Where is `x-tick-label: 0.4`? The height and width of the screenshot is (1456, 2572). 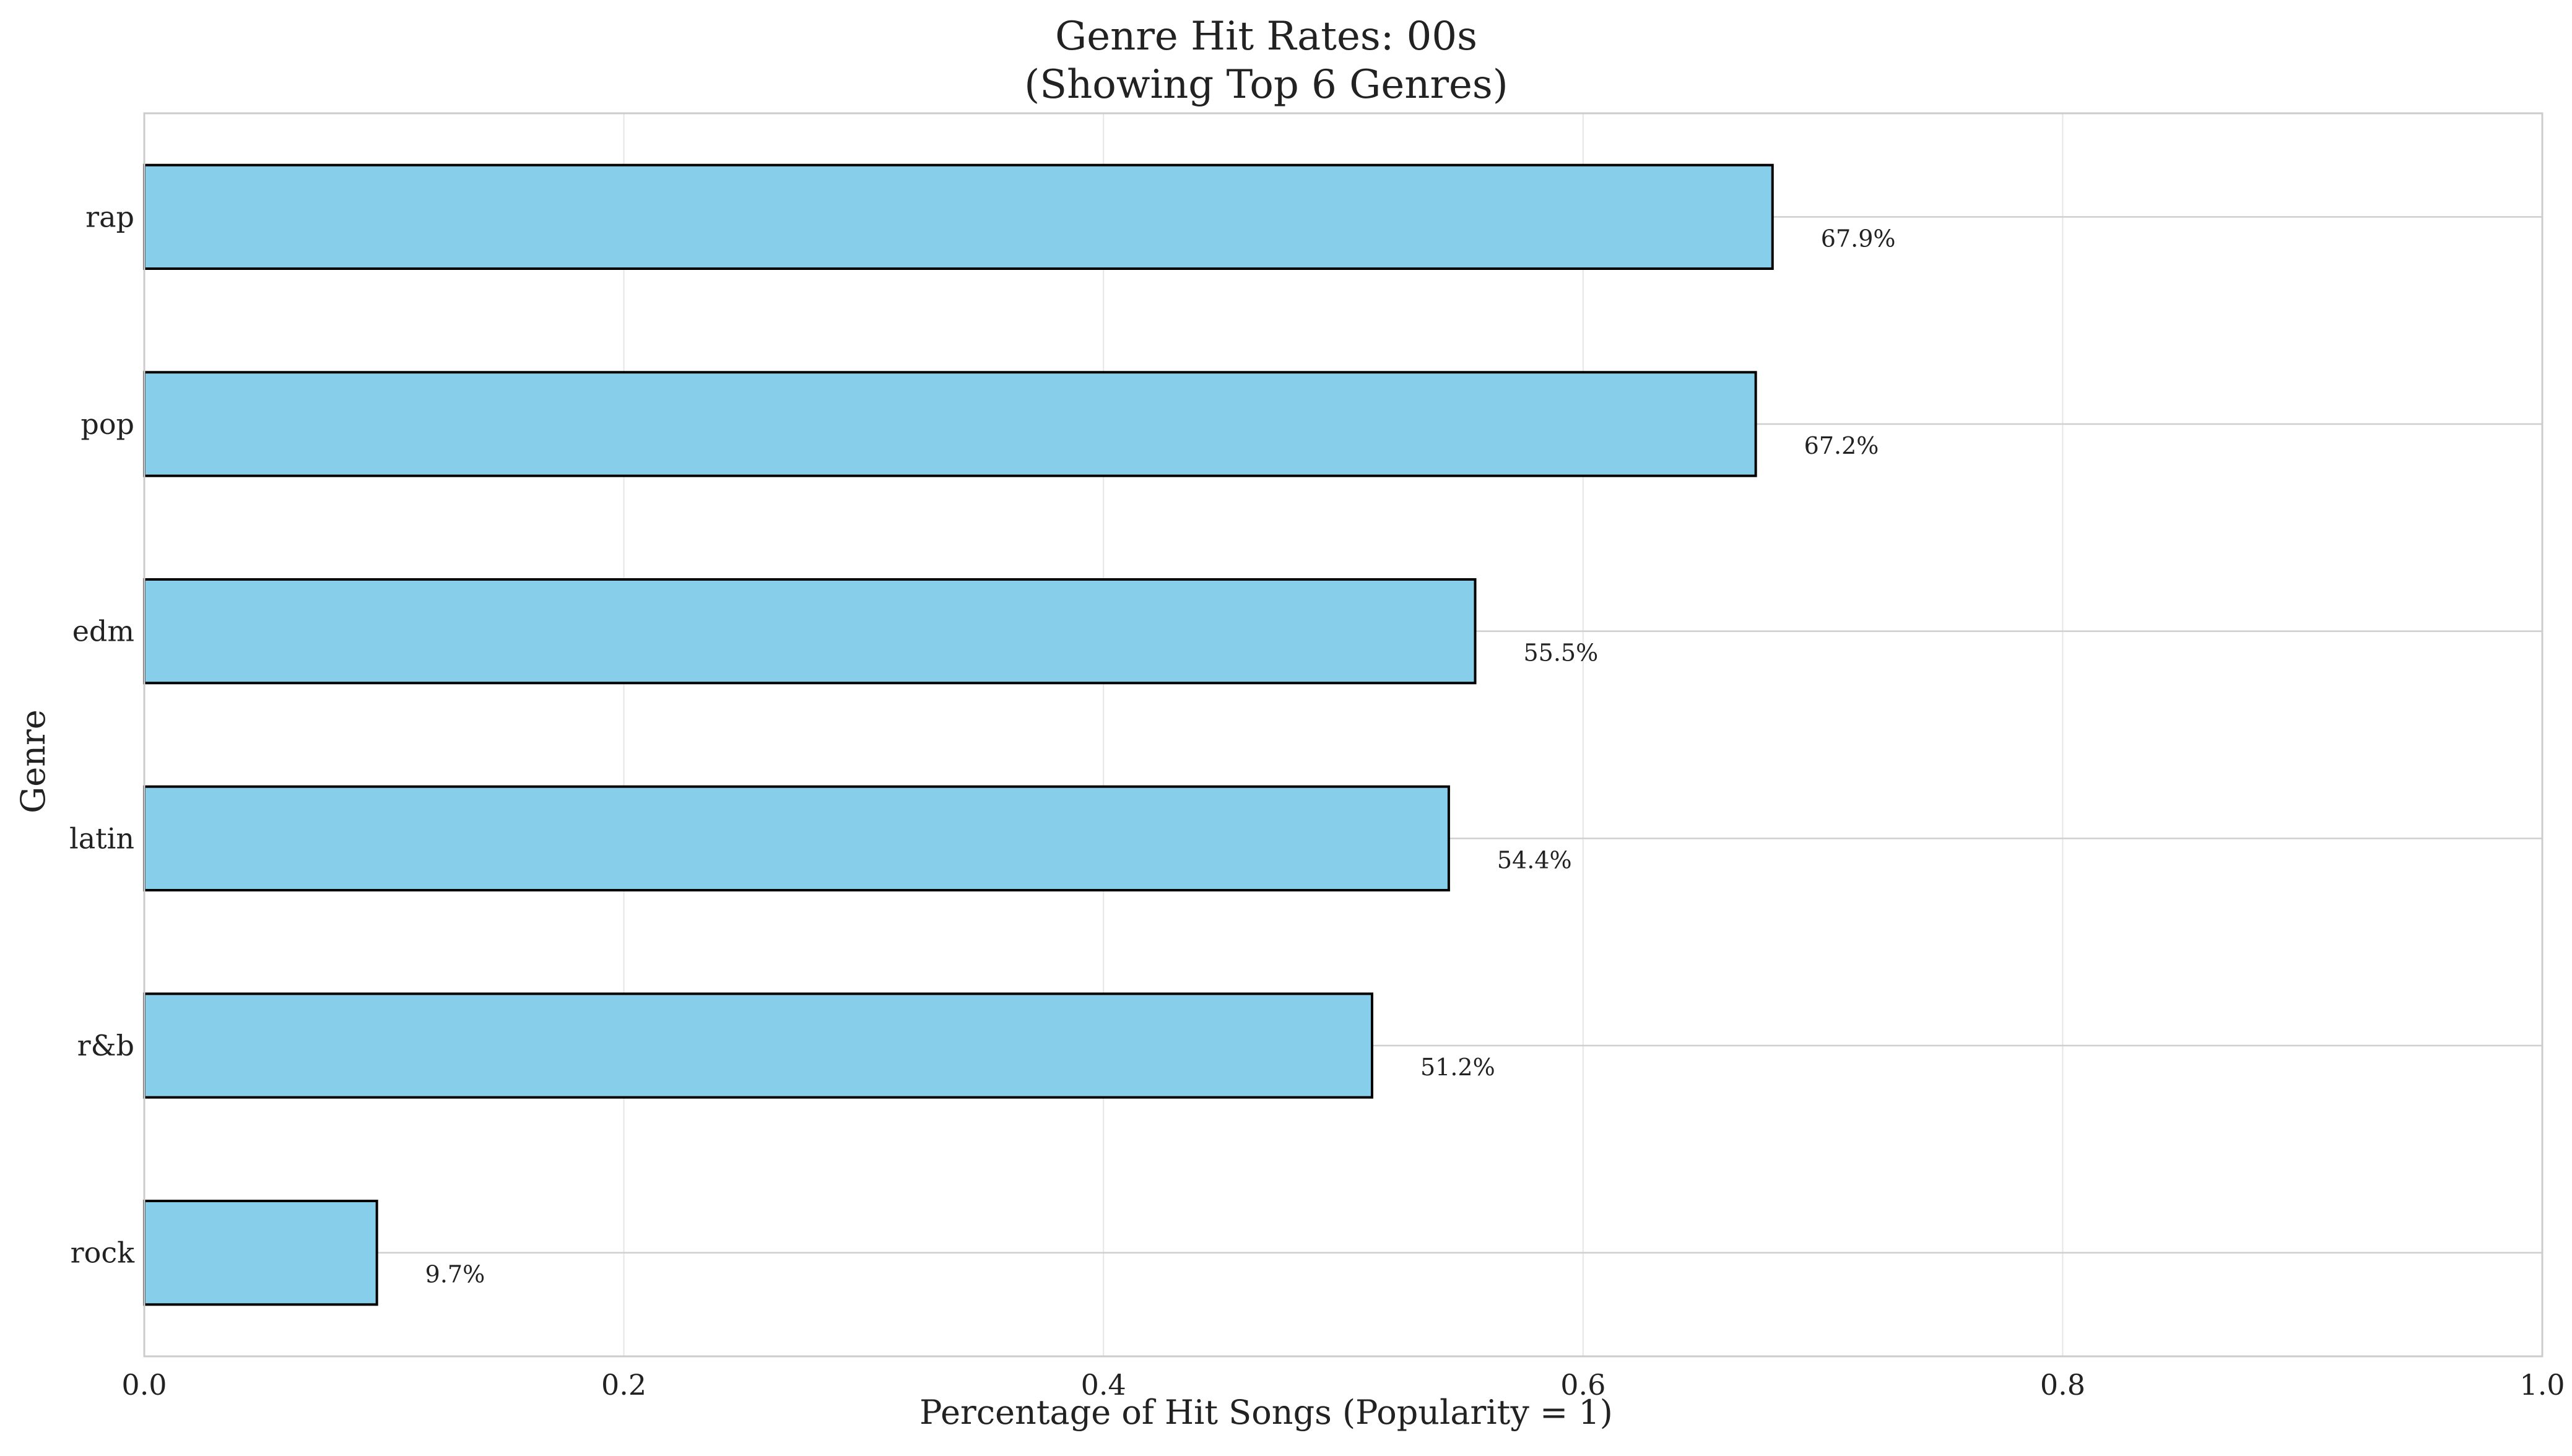 x-tick-label: 0.4 is located at coordinates (1103, 1385).